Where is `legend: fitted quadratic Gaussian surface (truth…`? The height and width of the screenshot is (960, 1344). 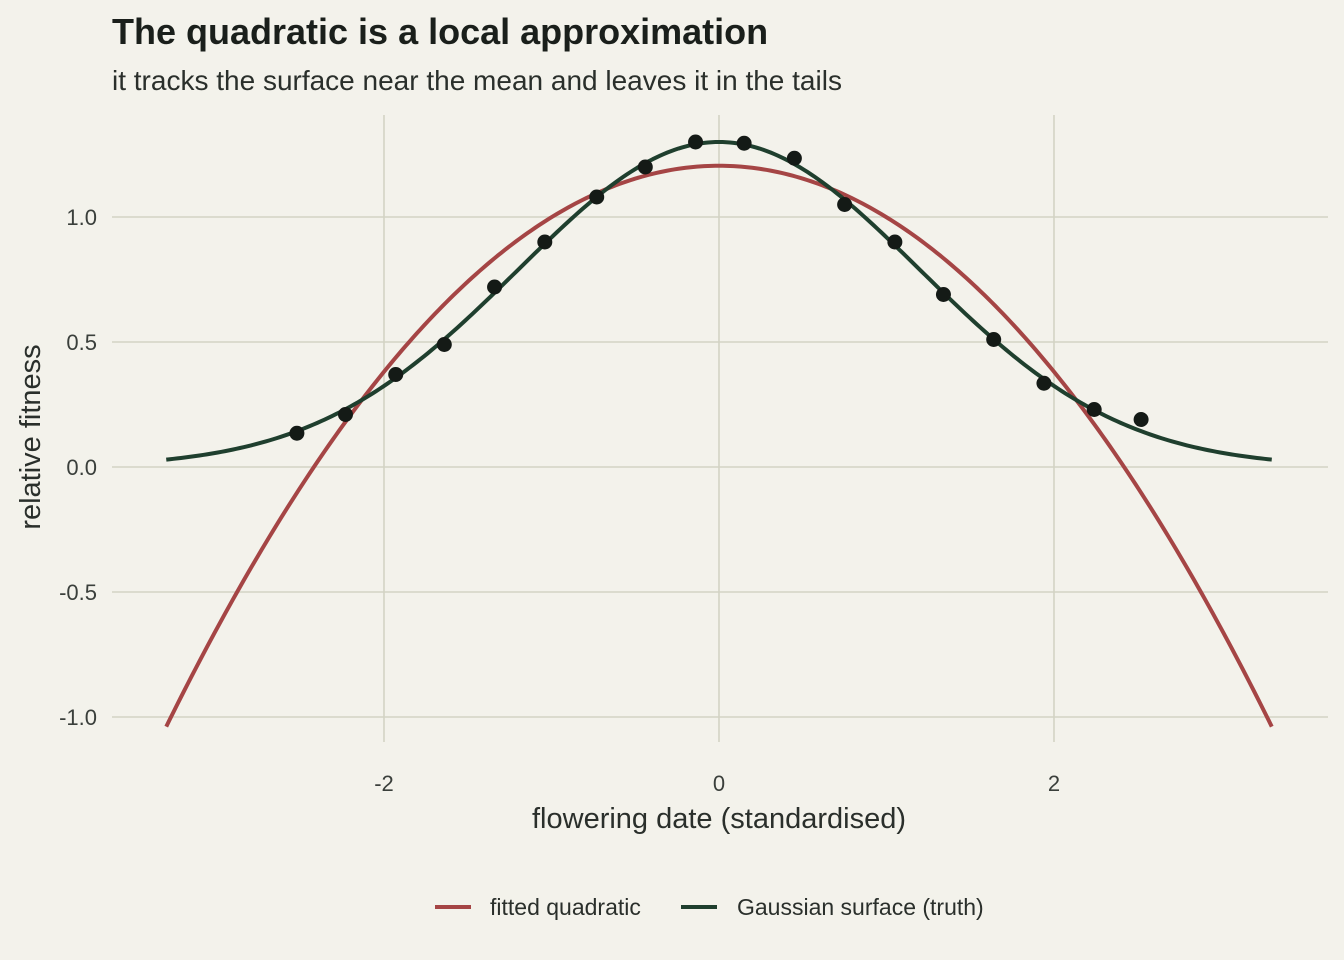
legend: fitted quadratic Gaussian surface (truth… is located at coordinates (709, 907).